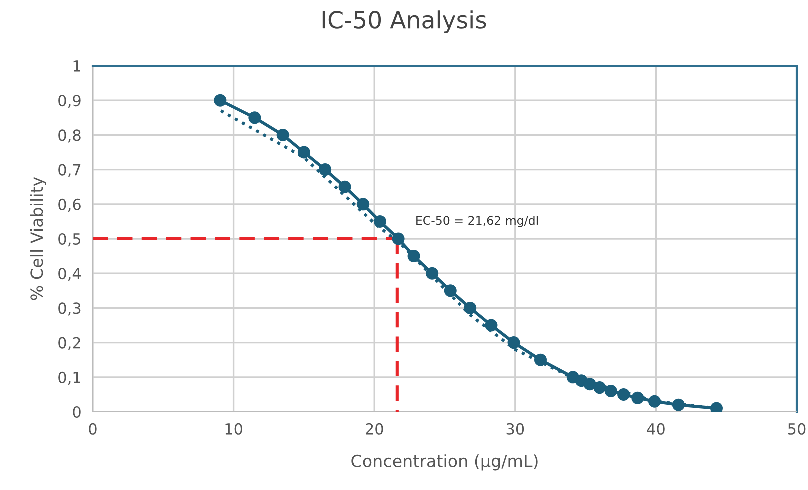  I want to click on x-axis-title: Concentration (µg/mL), so click(445, 462).